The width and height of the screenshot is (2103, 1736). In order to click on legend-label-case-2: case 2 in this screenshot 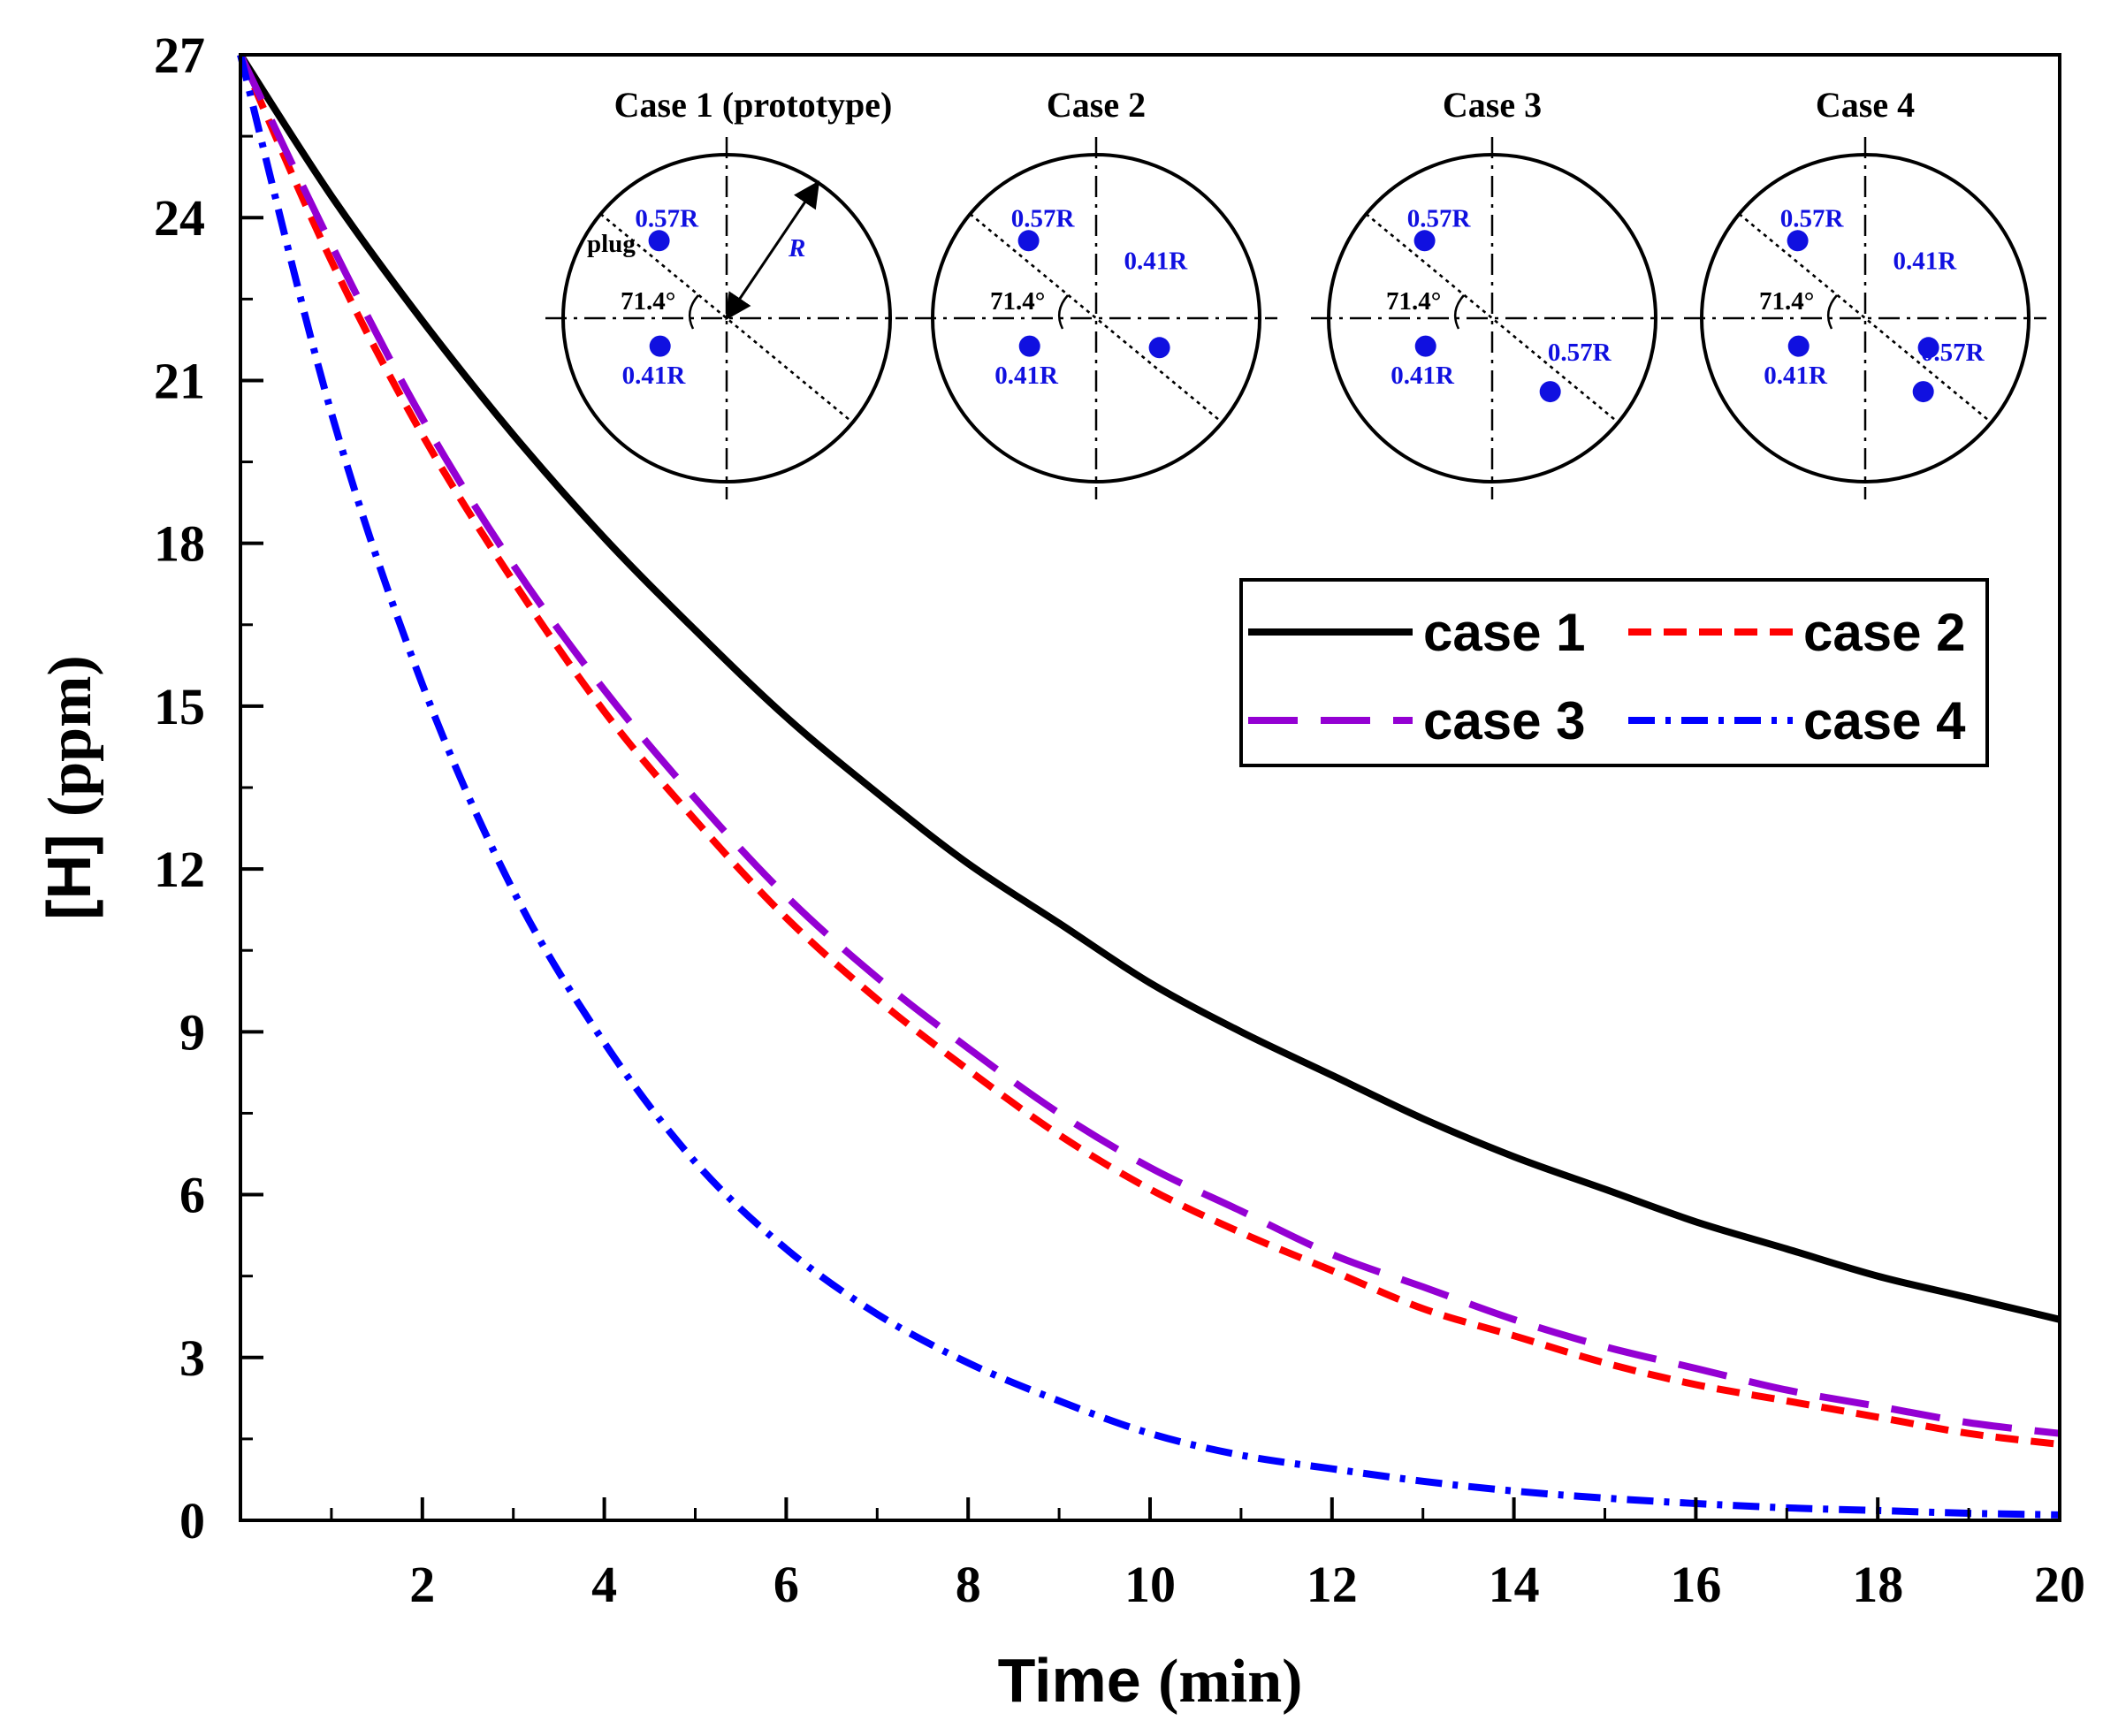, I will do `click(1884, 633)`.